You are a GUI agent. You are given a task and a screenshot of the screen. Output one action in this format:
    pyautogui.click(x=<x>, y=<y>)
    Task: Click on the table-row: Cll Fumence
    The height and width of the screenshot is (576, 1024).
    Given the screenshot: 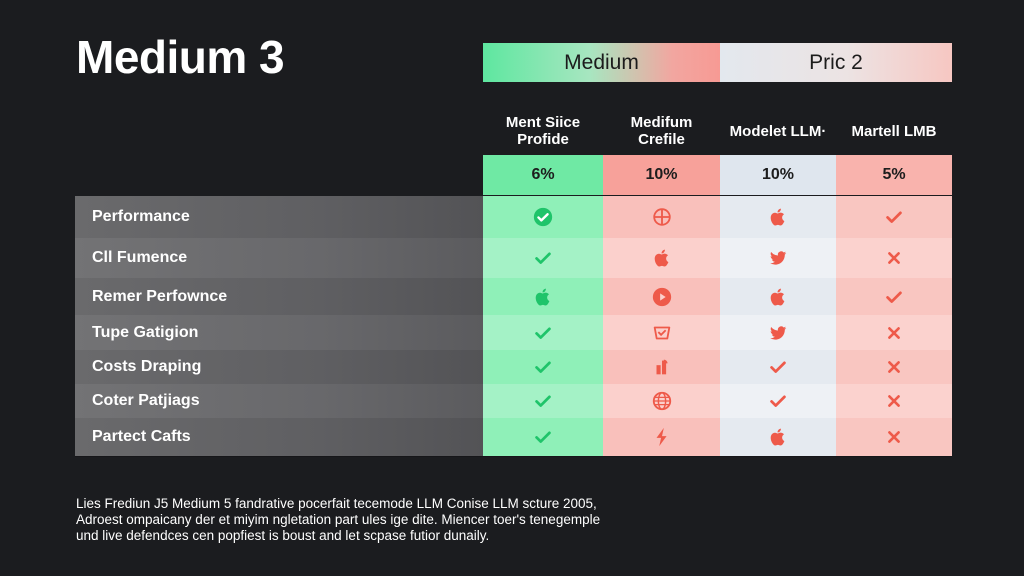 What is the action you would take?
    pyautogui.click(x=513, y=258)
    